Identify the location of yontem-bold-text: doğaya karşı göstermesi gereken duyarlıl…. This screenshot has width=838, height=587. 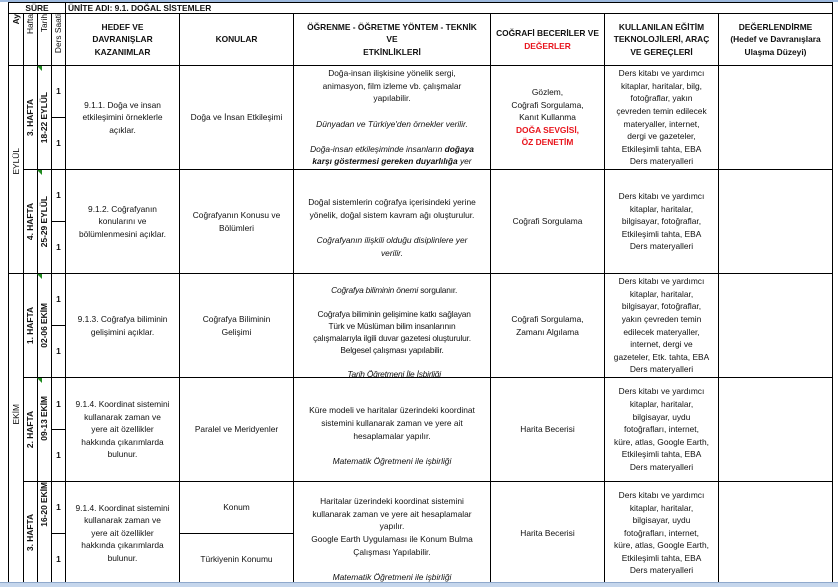
(393, 155).